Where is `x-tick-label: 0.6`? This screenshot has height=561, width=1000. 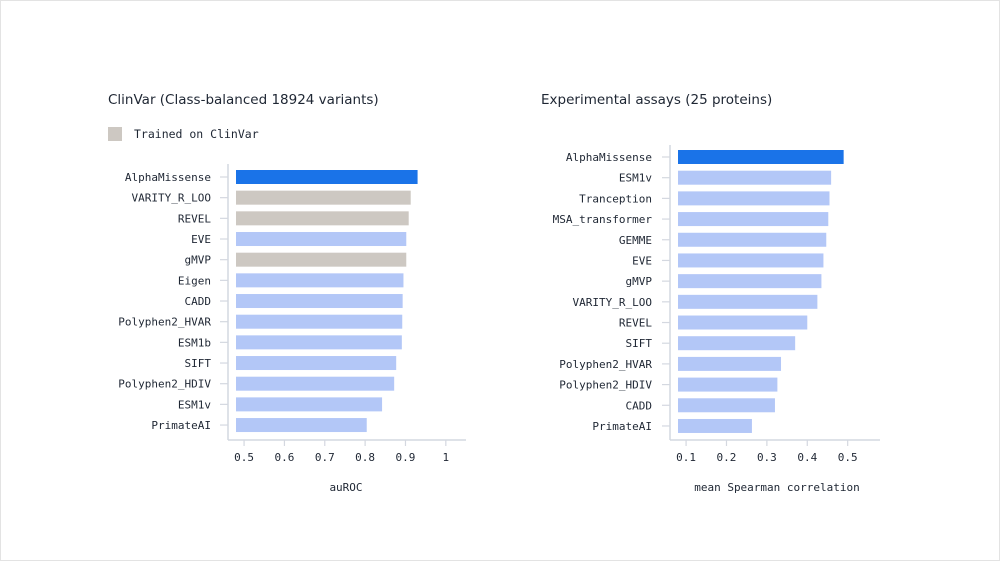
x-tick-label: 0.6 is located at coordinates (284, 457).